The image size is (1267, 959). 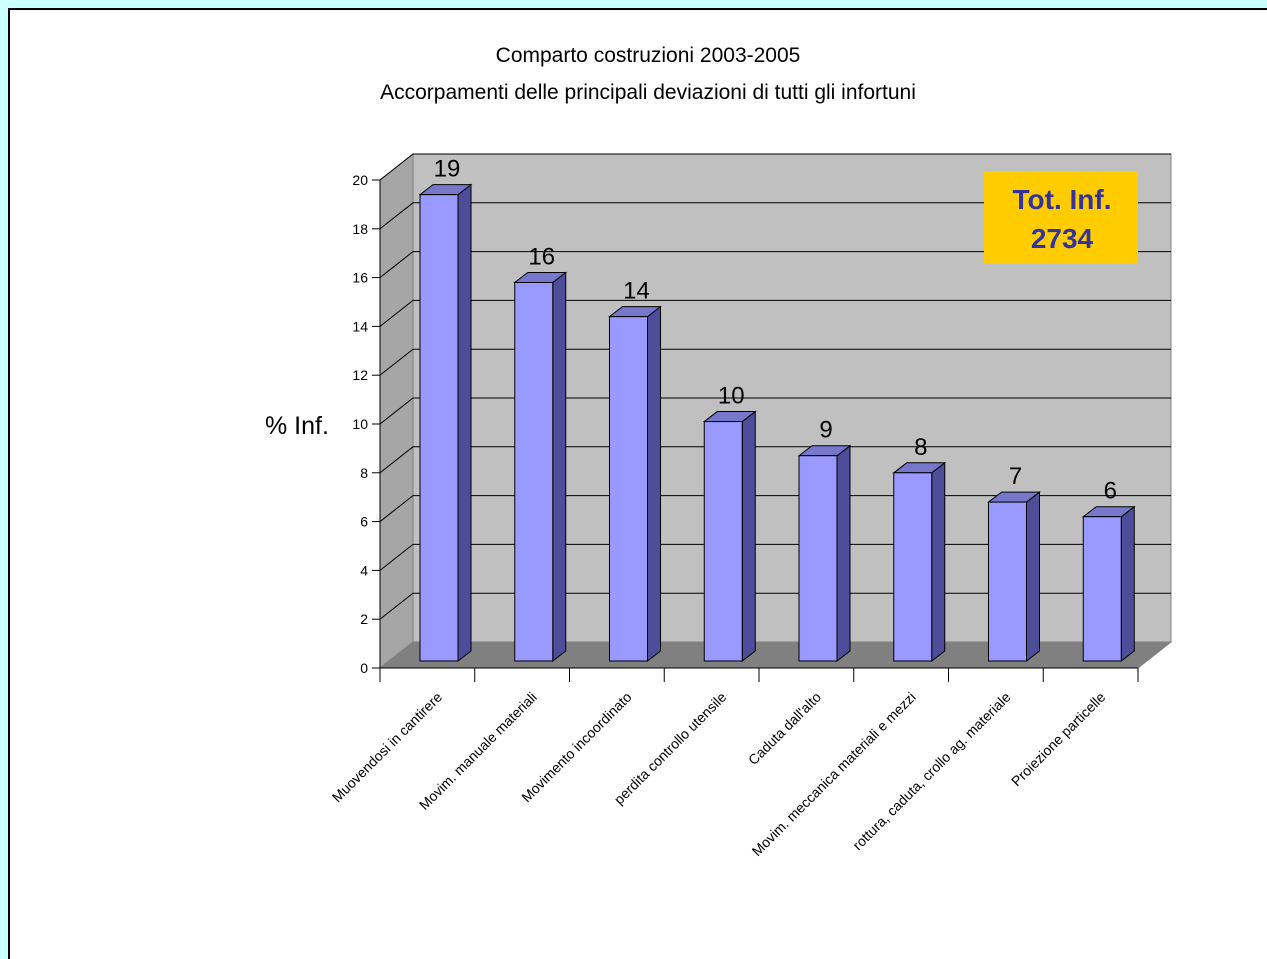 I want to click on data-label: 6, so click(x=1110, y=491).